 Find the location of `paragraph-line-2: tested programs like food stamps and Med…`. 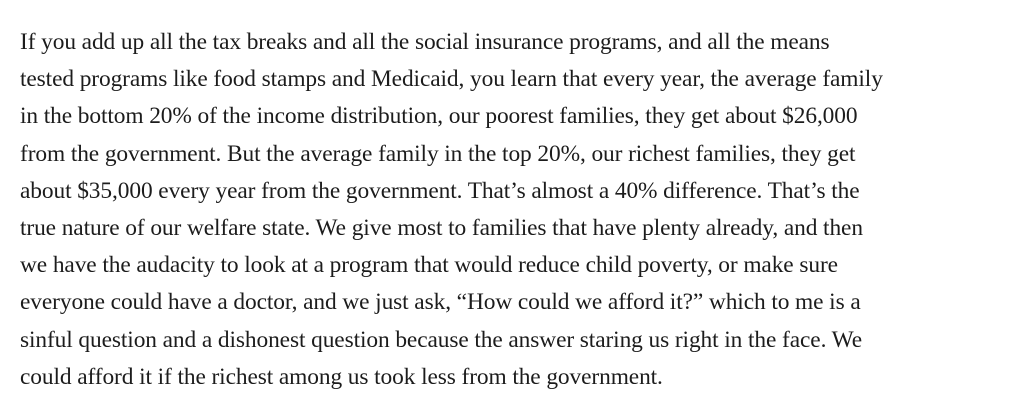

paragraph-line-2: tested programs like food stamps and Med… is located at coordinates (451, 79).